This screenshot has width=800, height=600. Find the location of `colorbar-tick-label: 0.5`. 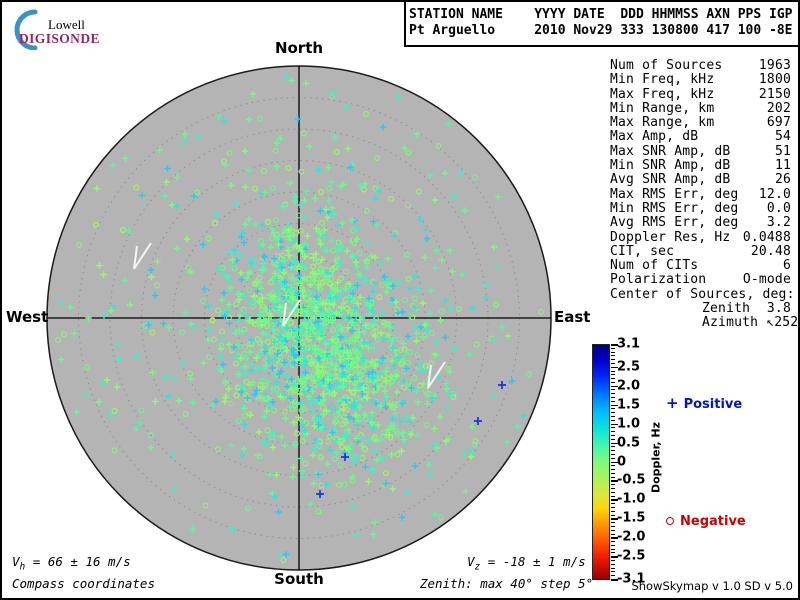

colorbar-tick-label: 0.5 is located at coordinates (629, 443).